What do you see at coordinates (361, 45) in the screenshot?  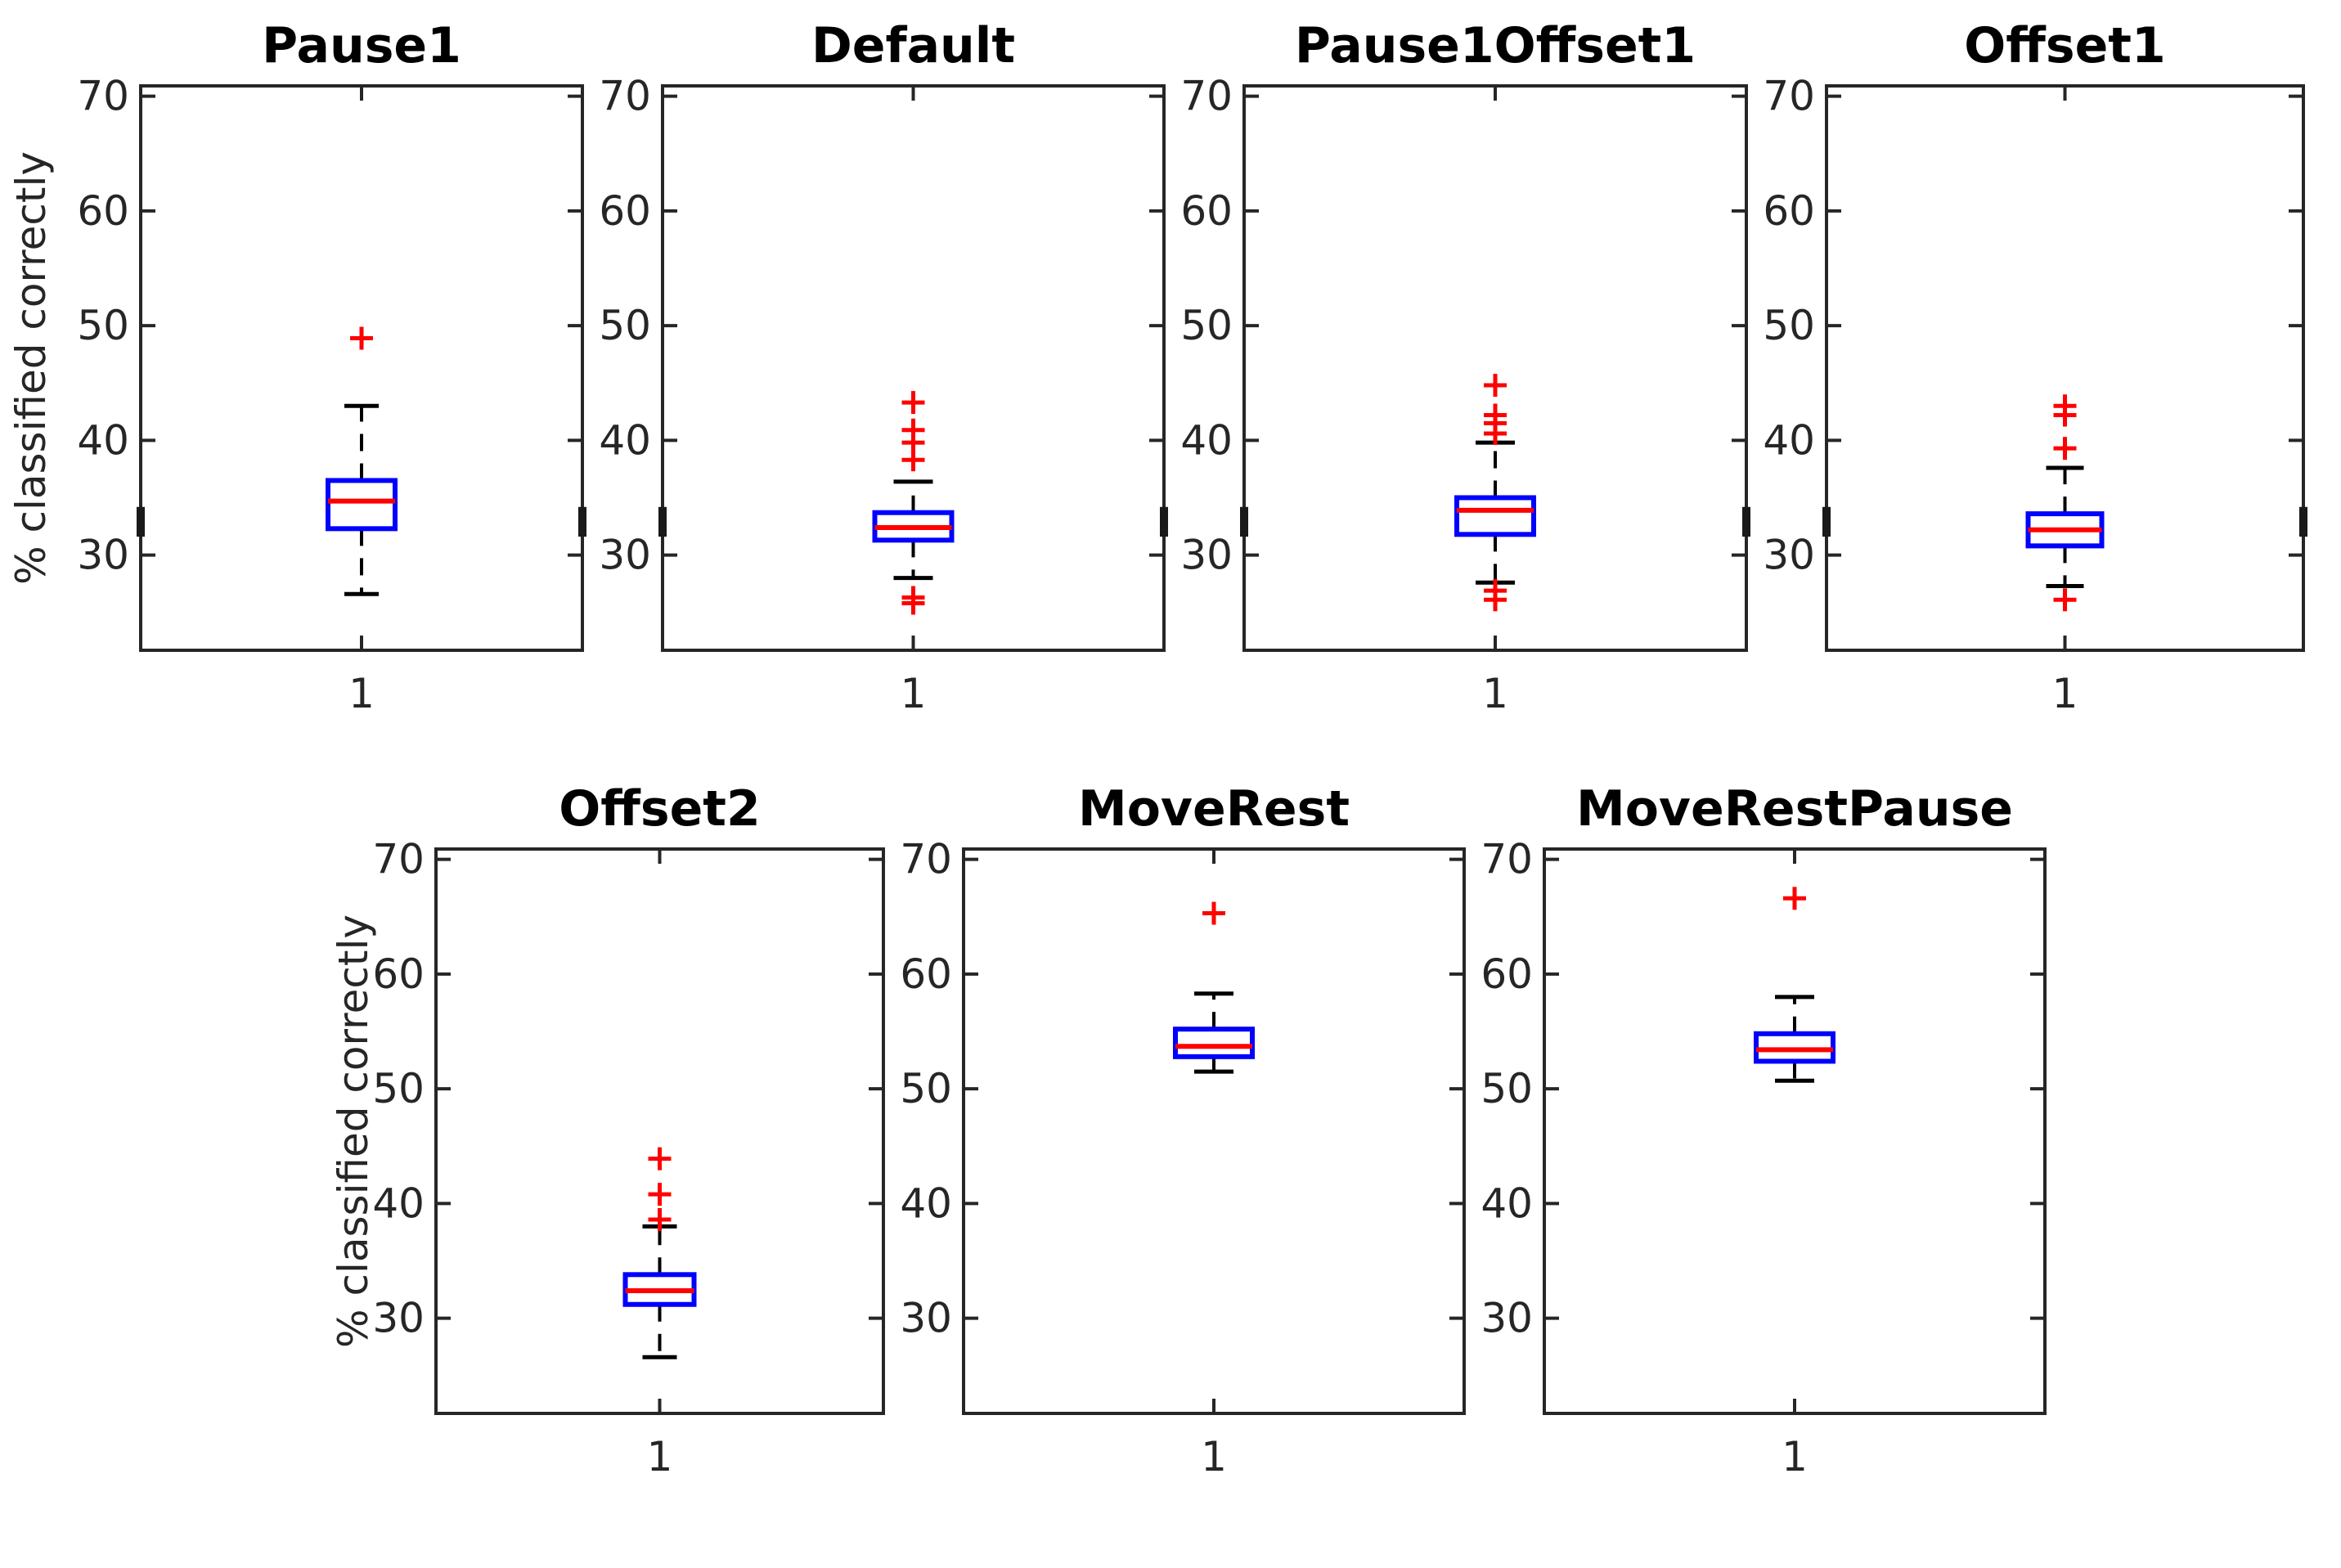 I see `panel-title: Pause1` at bounding box center [361, 45].